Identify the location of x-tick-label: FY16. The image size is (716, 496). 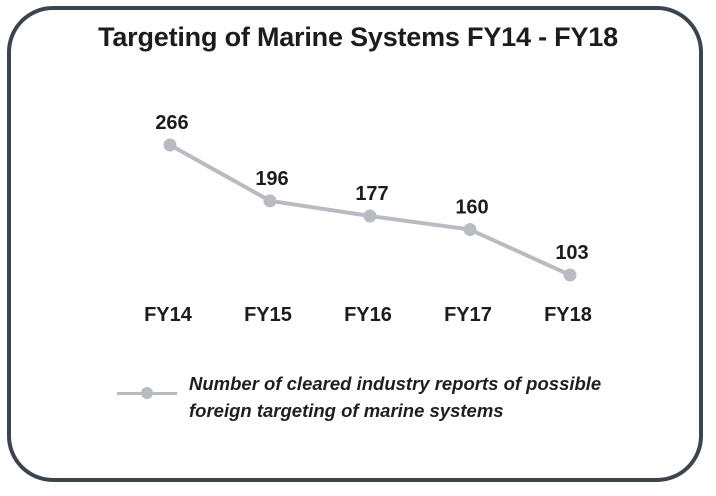
(368, 315).